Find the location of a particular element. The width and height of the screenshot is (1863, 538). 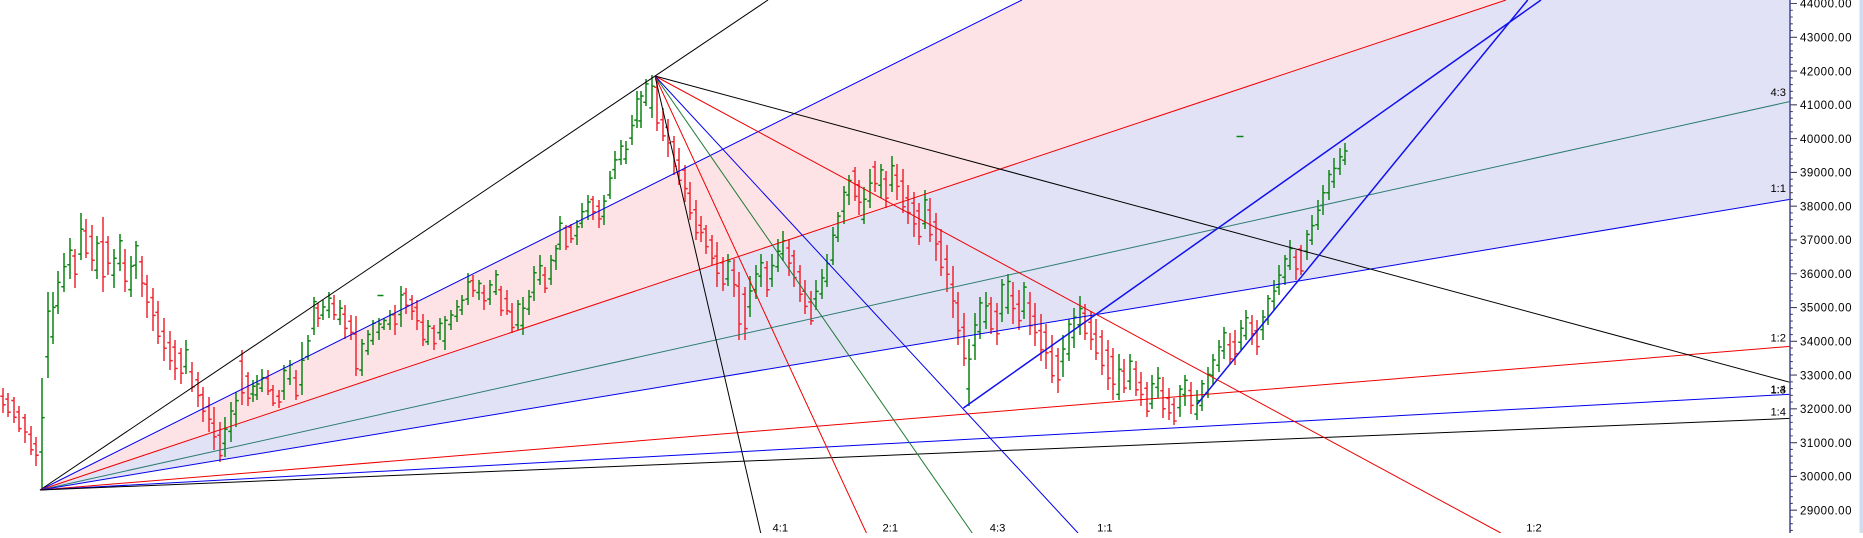

svg-text: 39000.00 is located at coordinates (1826, 174).